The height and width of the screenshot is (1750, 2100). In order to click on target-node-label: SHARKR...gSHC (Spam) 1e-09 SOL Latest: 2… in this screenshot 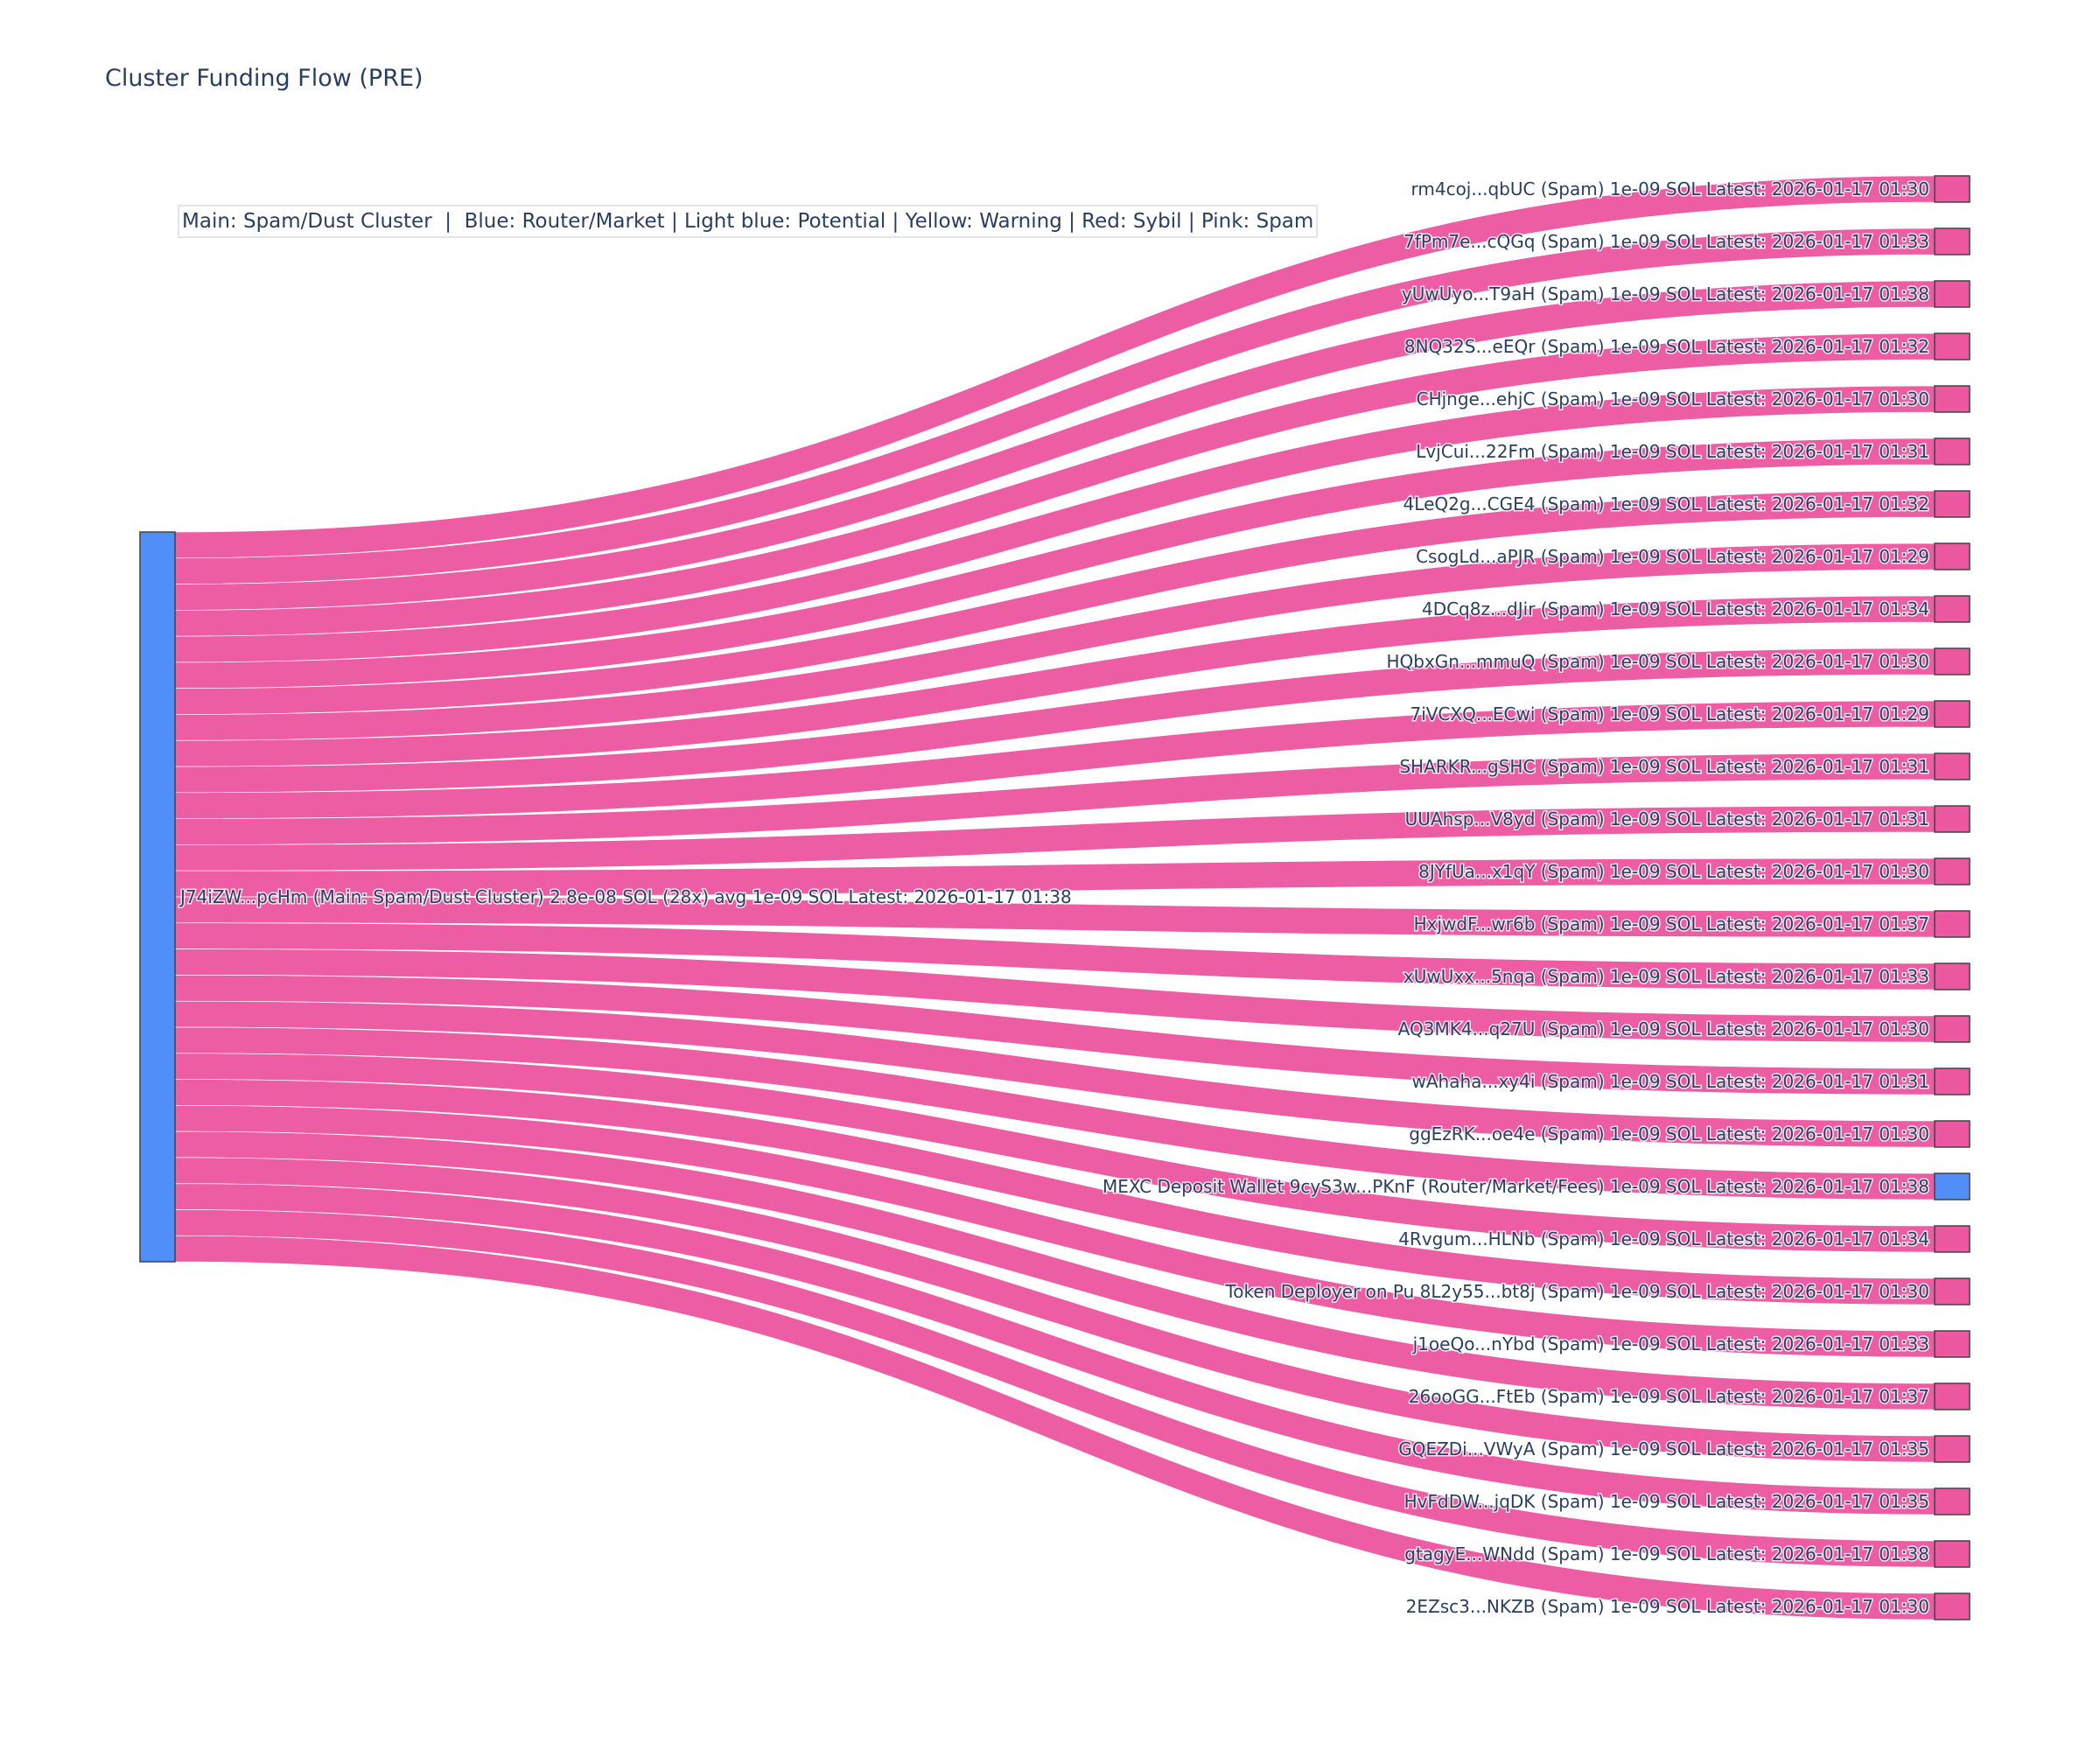, I will do `click(1664, 766)`.